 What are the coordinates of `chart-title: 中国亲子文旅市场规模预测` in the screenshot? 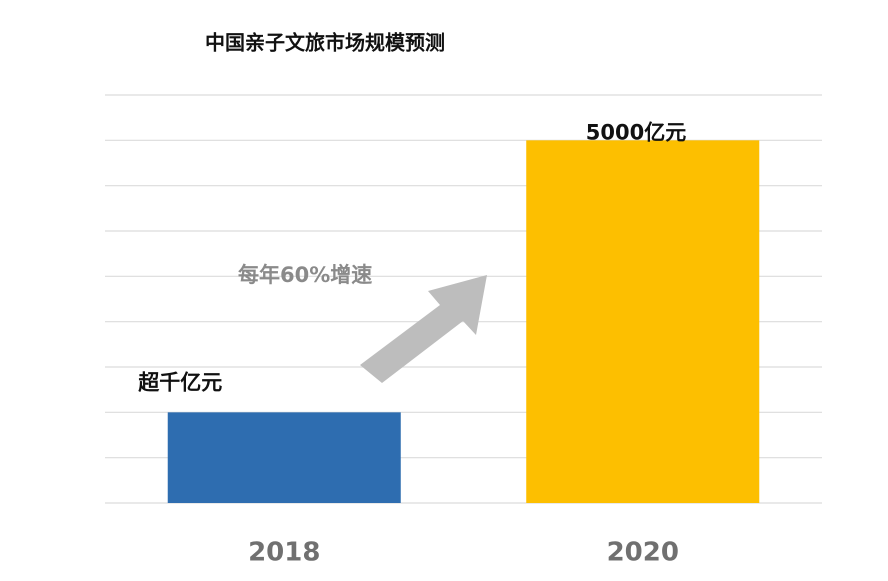 It's located at (325, 43).